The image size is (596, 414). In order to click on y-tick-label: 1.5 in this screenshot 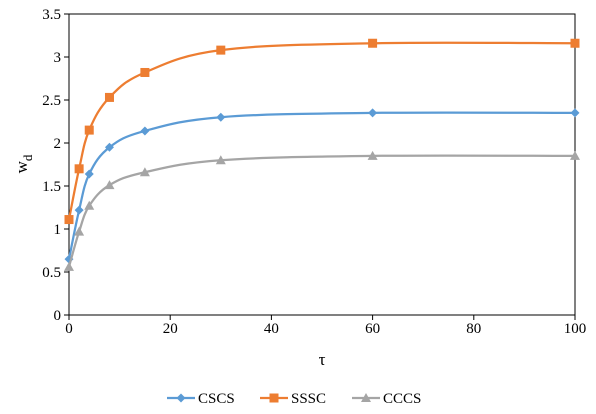, I will do `click(51, 187)`.